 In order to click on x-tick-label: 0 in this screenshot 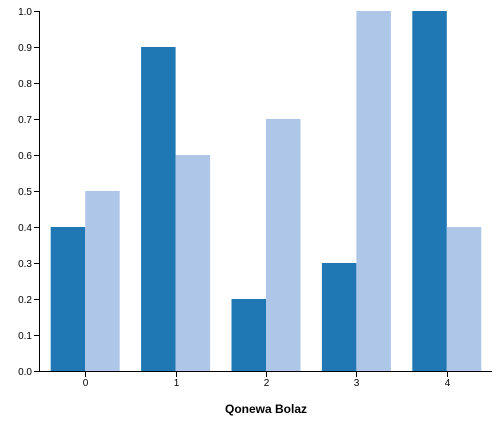, I will do `click(86, 383)`.